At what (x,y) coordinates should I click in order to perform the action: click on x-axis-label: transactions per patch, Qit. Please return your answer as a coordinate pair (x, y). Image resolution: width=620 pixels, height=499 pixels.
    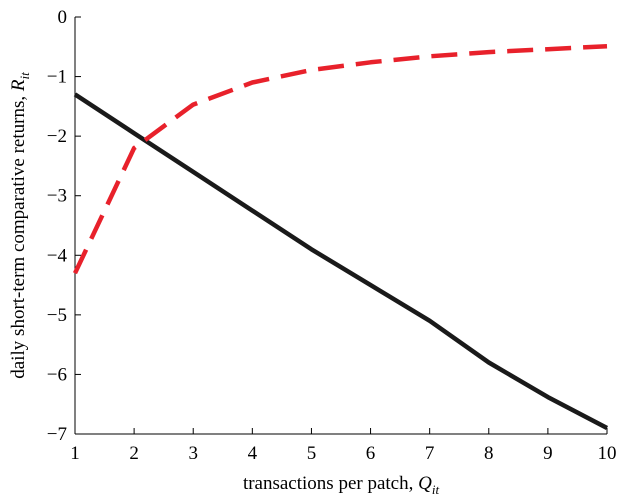
    Looking at the image, I should click on (341, 485).